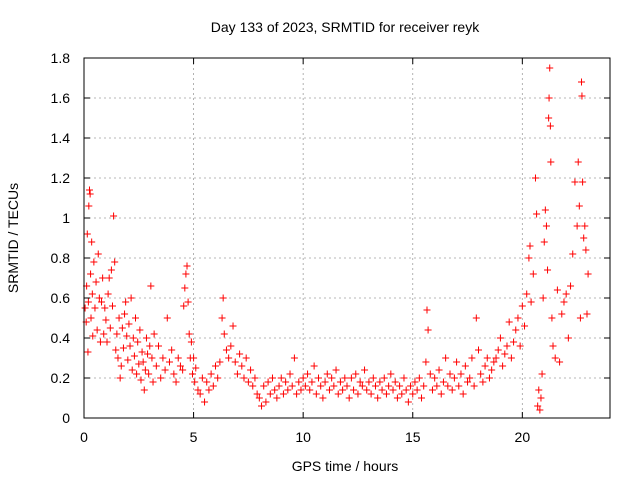  What do you see at coordinates (61, 378) in the screenshot?
I see `y-tick-label: 0.2` at bounding box center [61, 378].